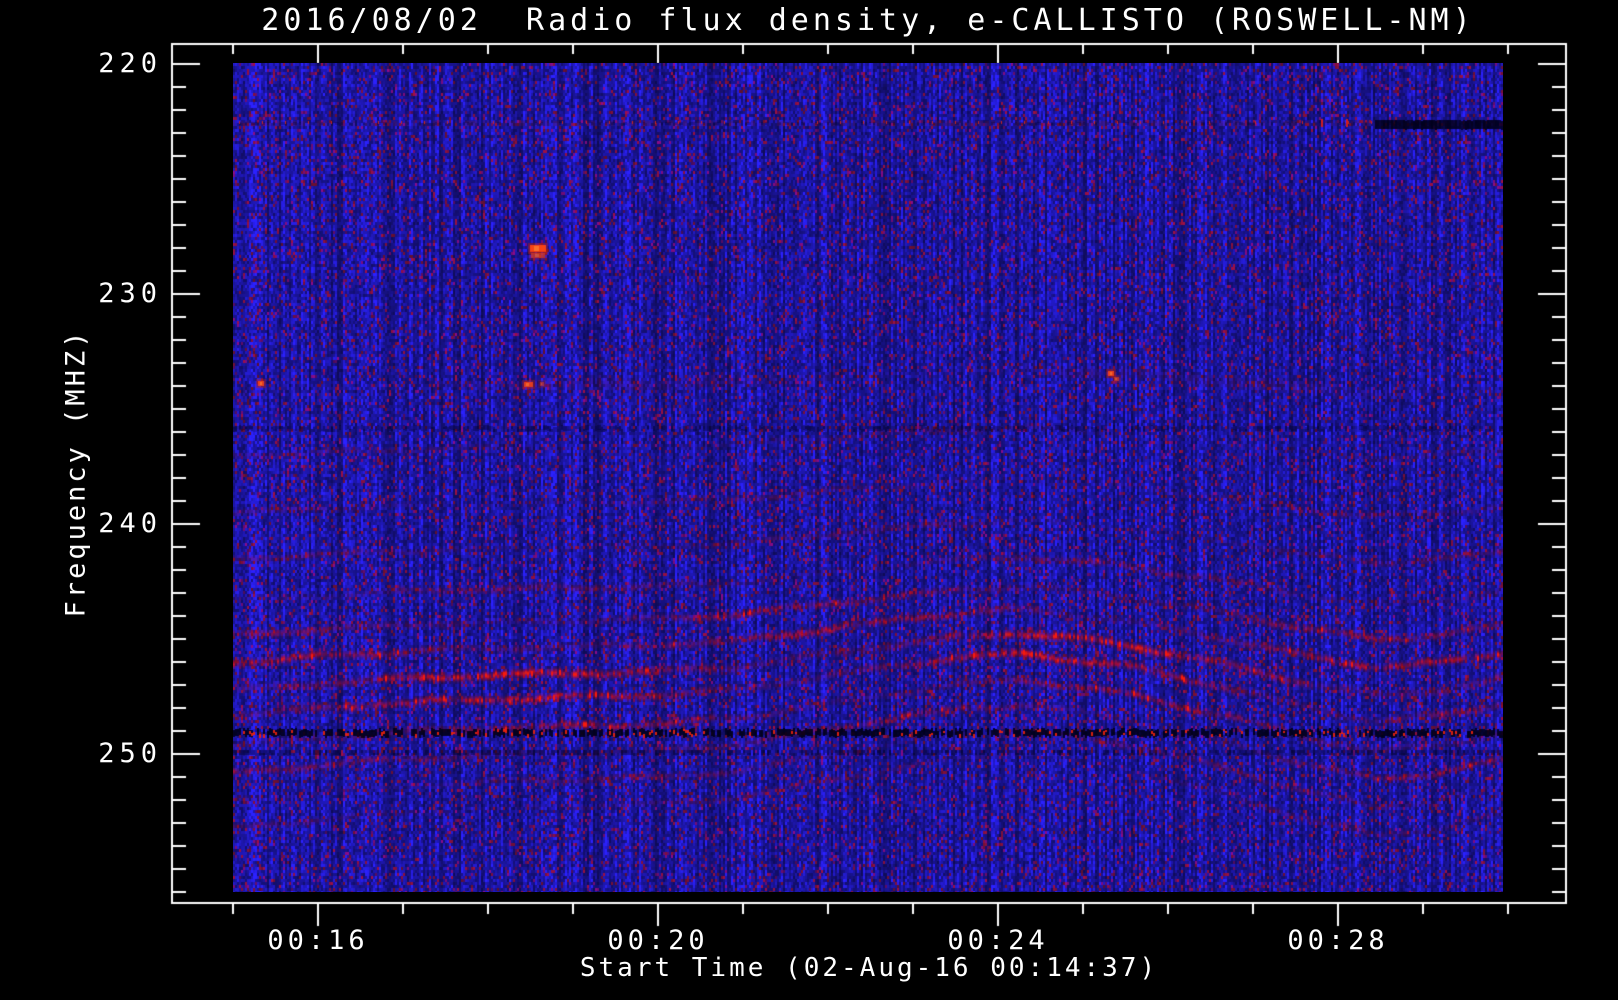  I want to click on x-tick-label: 00:28, so click(1338, 940).